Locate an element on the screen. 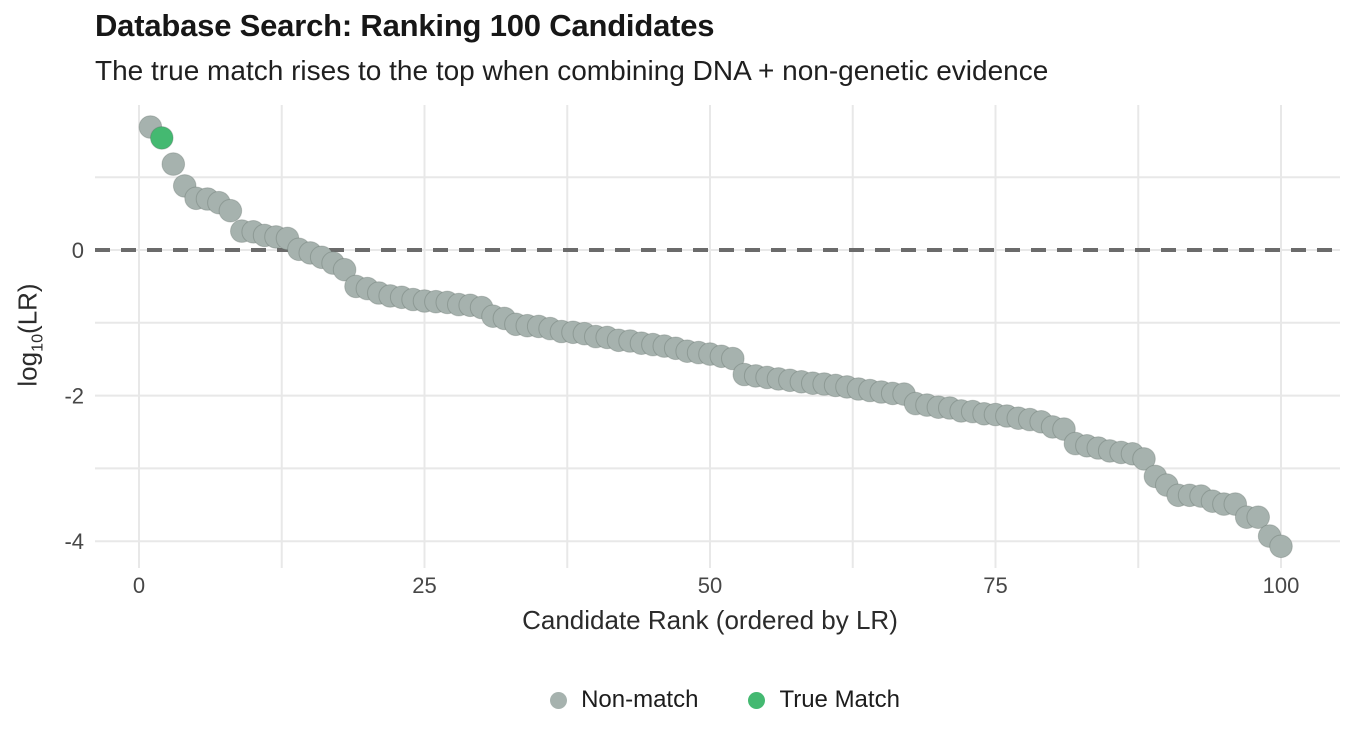 This screenshot has height=750, width=1350. x-tick-label: 50 is located at coordinates (710, 585).